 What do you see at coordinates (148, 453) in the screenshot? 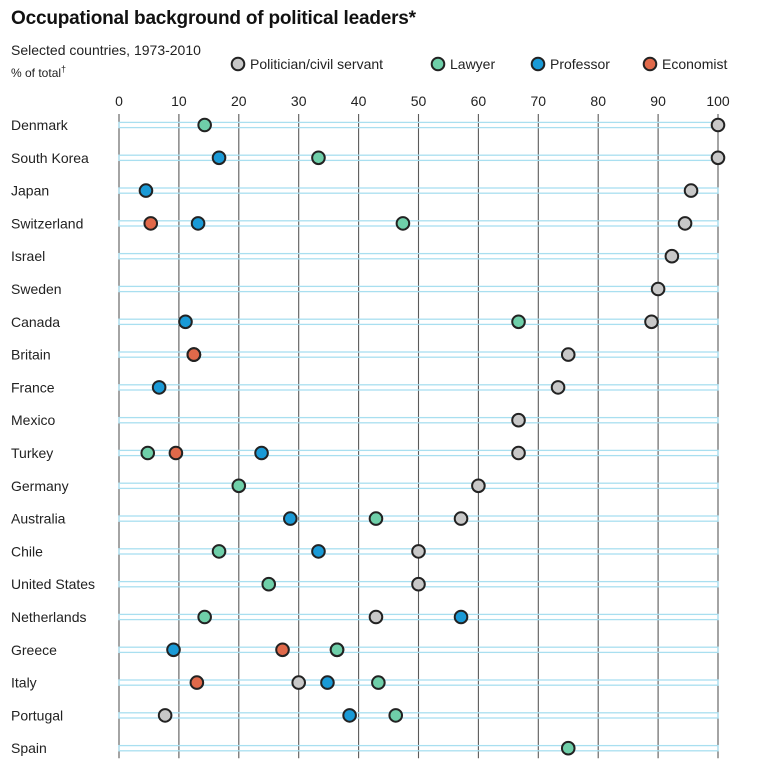
I see `dot-lawyer-turkey` at bounding box center [148, 453].